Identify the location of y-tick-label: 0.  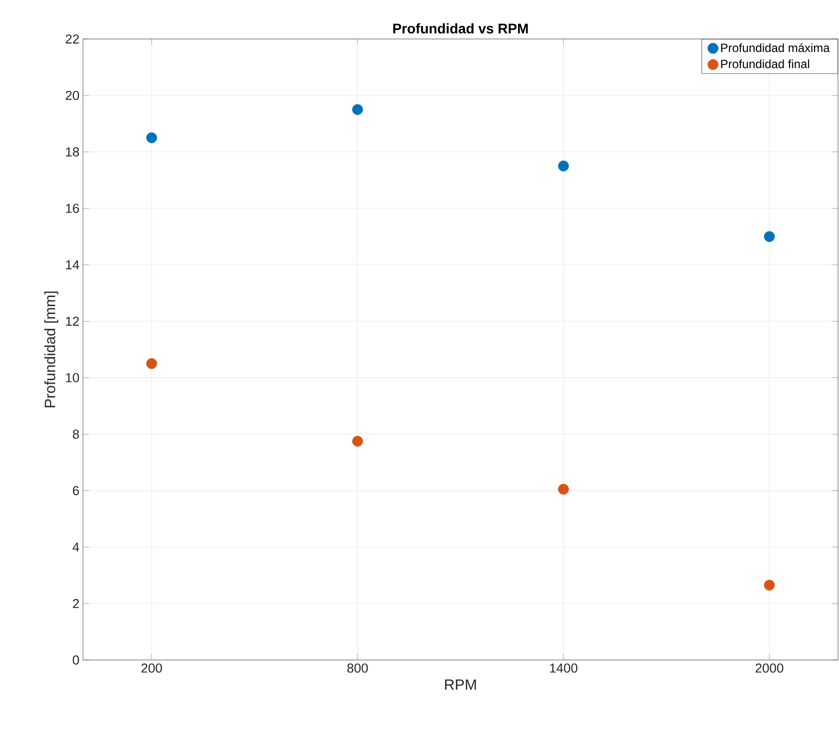
(75, 660).